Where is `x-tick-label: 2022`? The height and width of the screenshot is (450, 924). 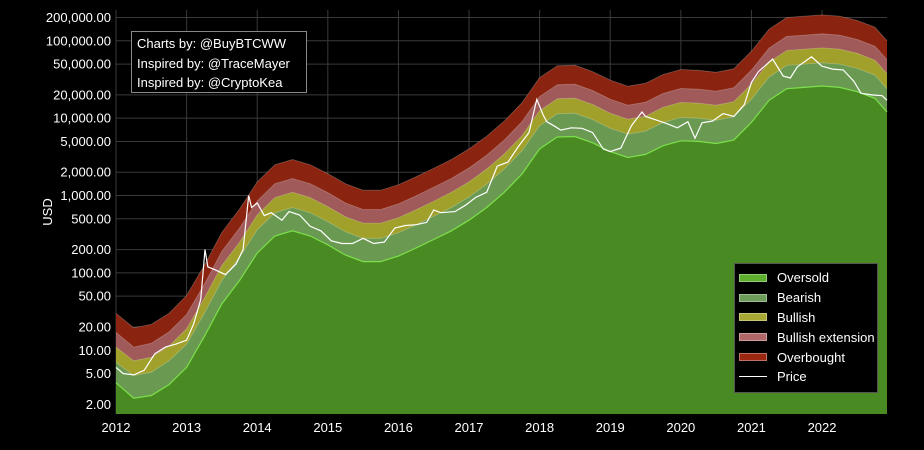 x-tick-label: 2022 is located at coordinates (822, 427).